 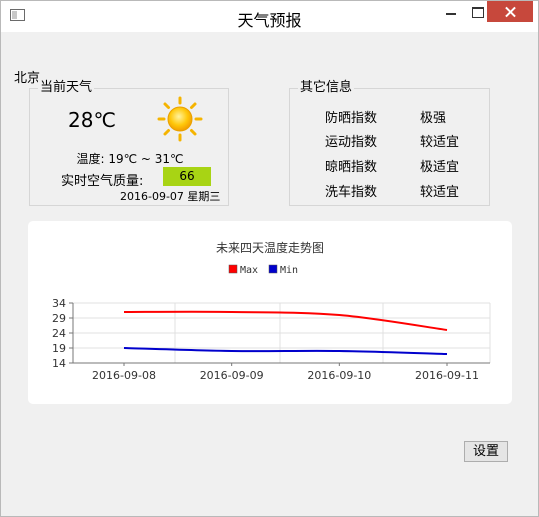 I want to click on temperature-range: 温度: 19℃ ~ 31℃, so click(x=130, y=159).